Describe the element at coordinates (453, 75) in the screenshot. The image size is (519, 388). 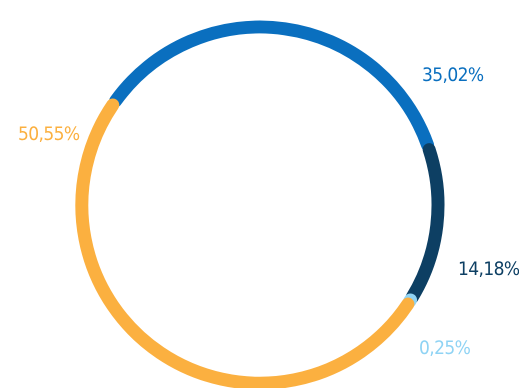
I see `data-label-35-02: 35,02%` at that location.